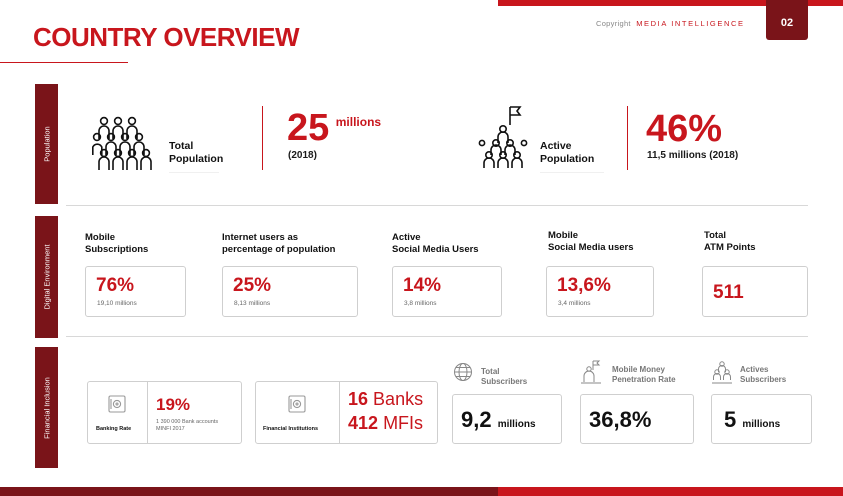  Describe the element at coordinates (252, 303) in the screenshot. I see `internet-users-sub: 8,13 millions` at that location.